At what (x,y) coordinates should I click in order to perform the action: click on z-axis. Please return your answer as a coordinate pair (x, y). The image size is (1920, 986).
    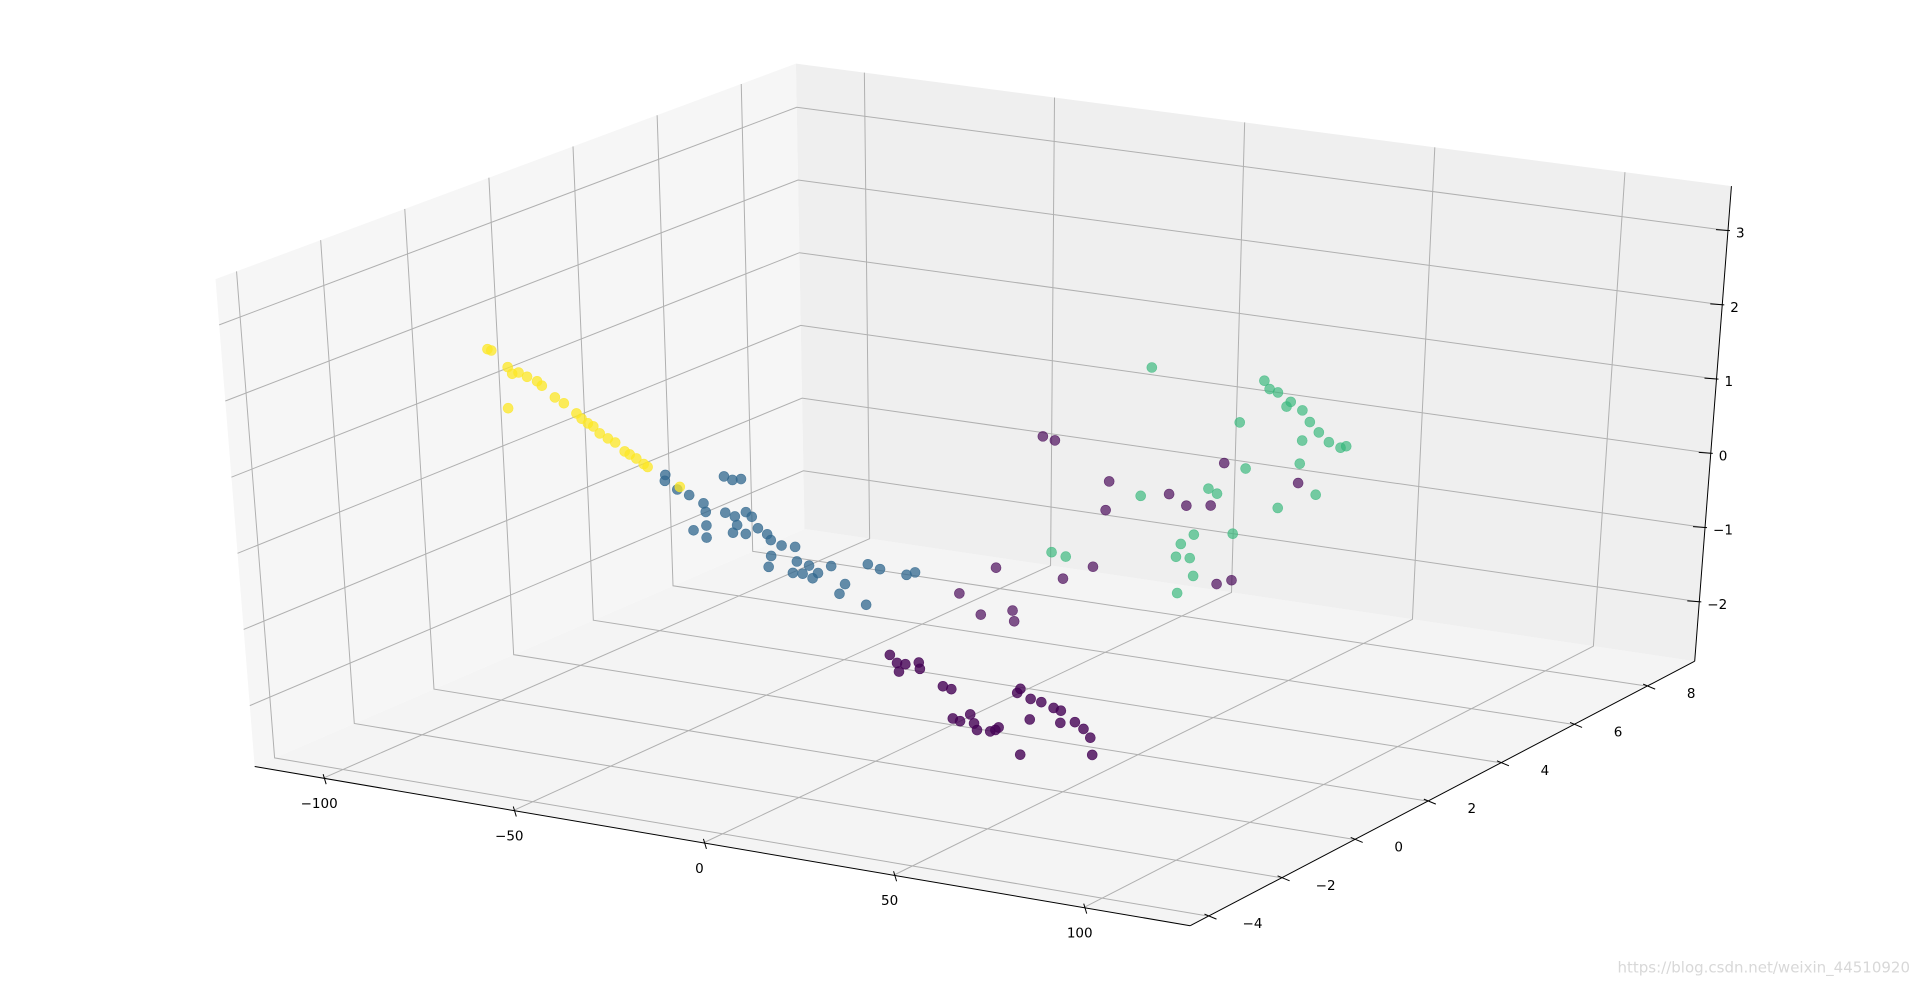
    Looking at the image, I should click on (1713, 424).